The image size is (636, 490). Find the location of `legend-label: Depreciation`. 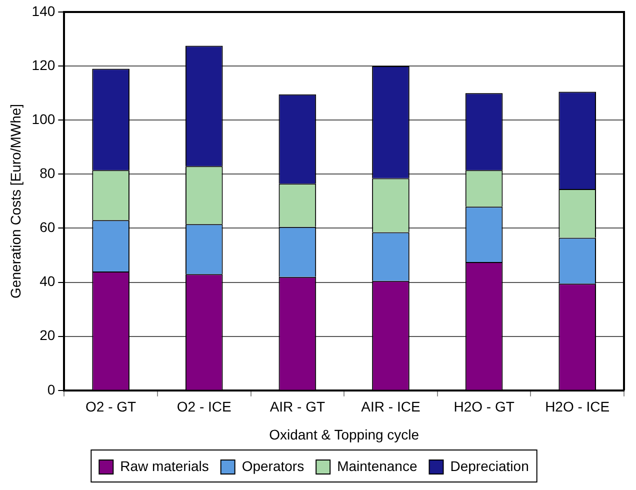

legend-label: Depreciation is located at coordinates (489, 466).